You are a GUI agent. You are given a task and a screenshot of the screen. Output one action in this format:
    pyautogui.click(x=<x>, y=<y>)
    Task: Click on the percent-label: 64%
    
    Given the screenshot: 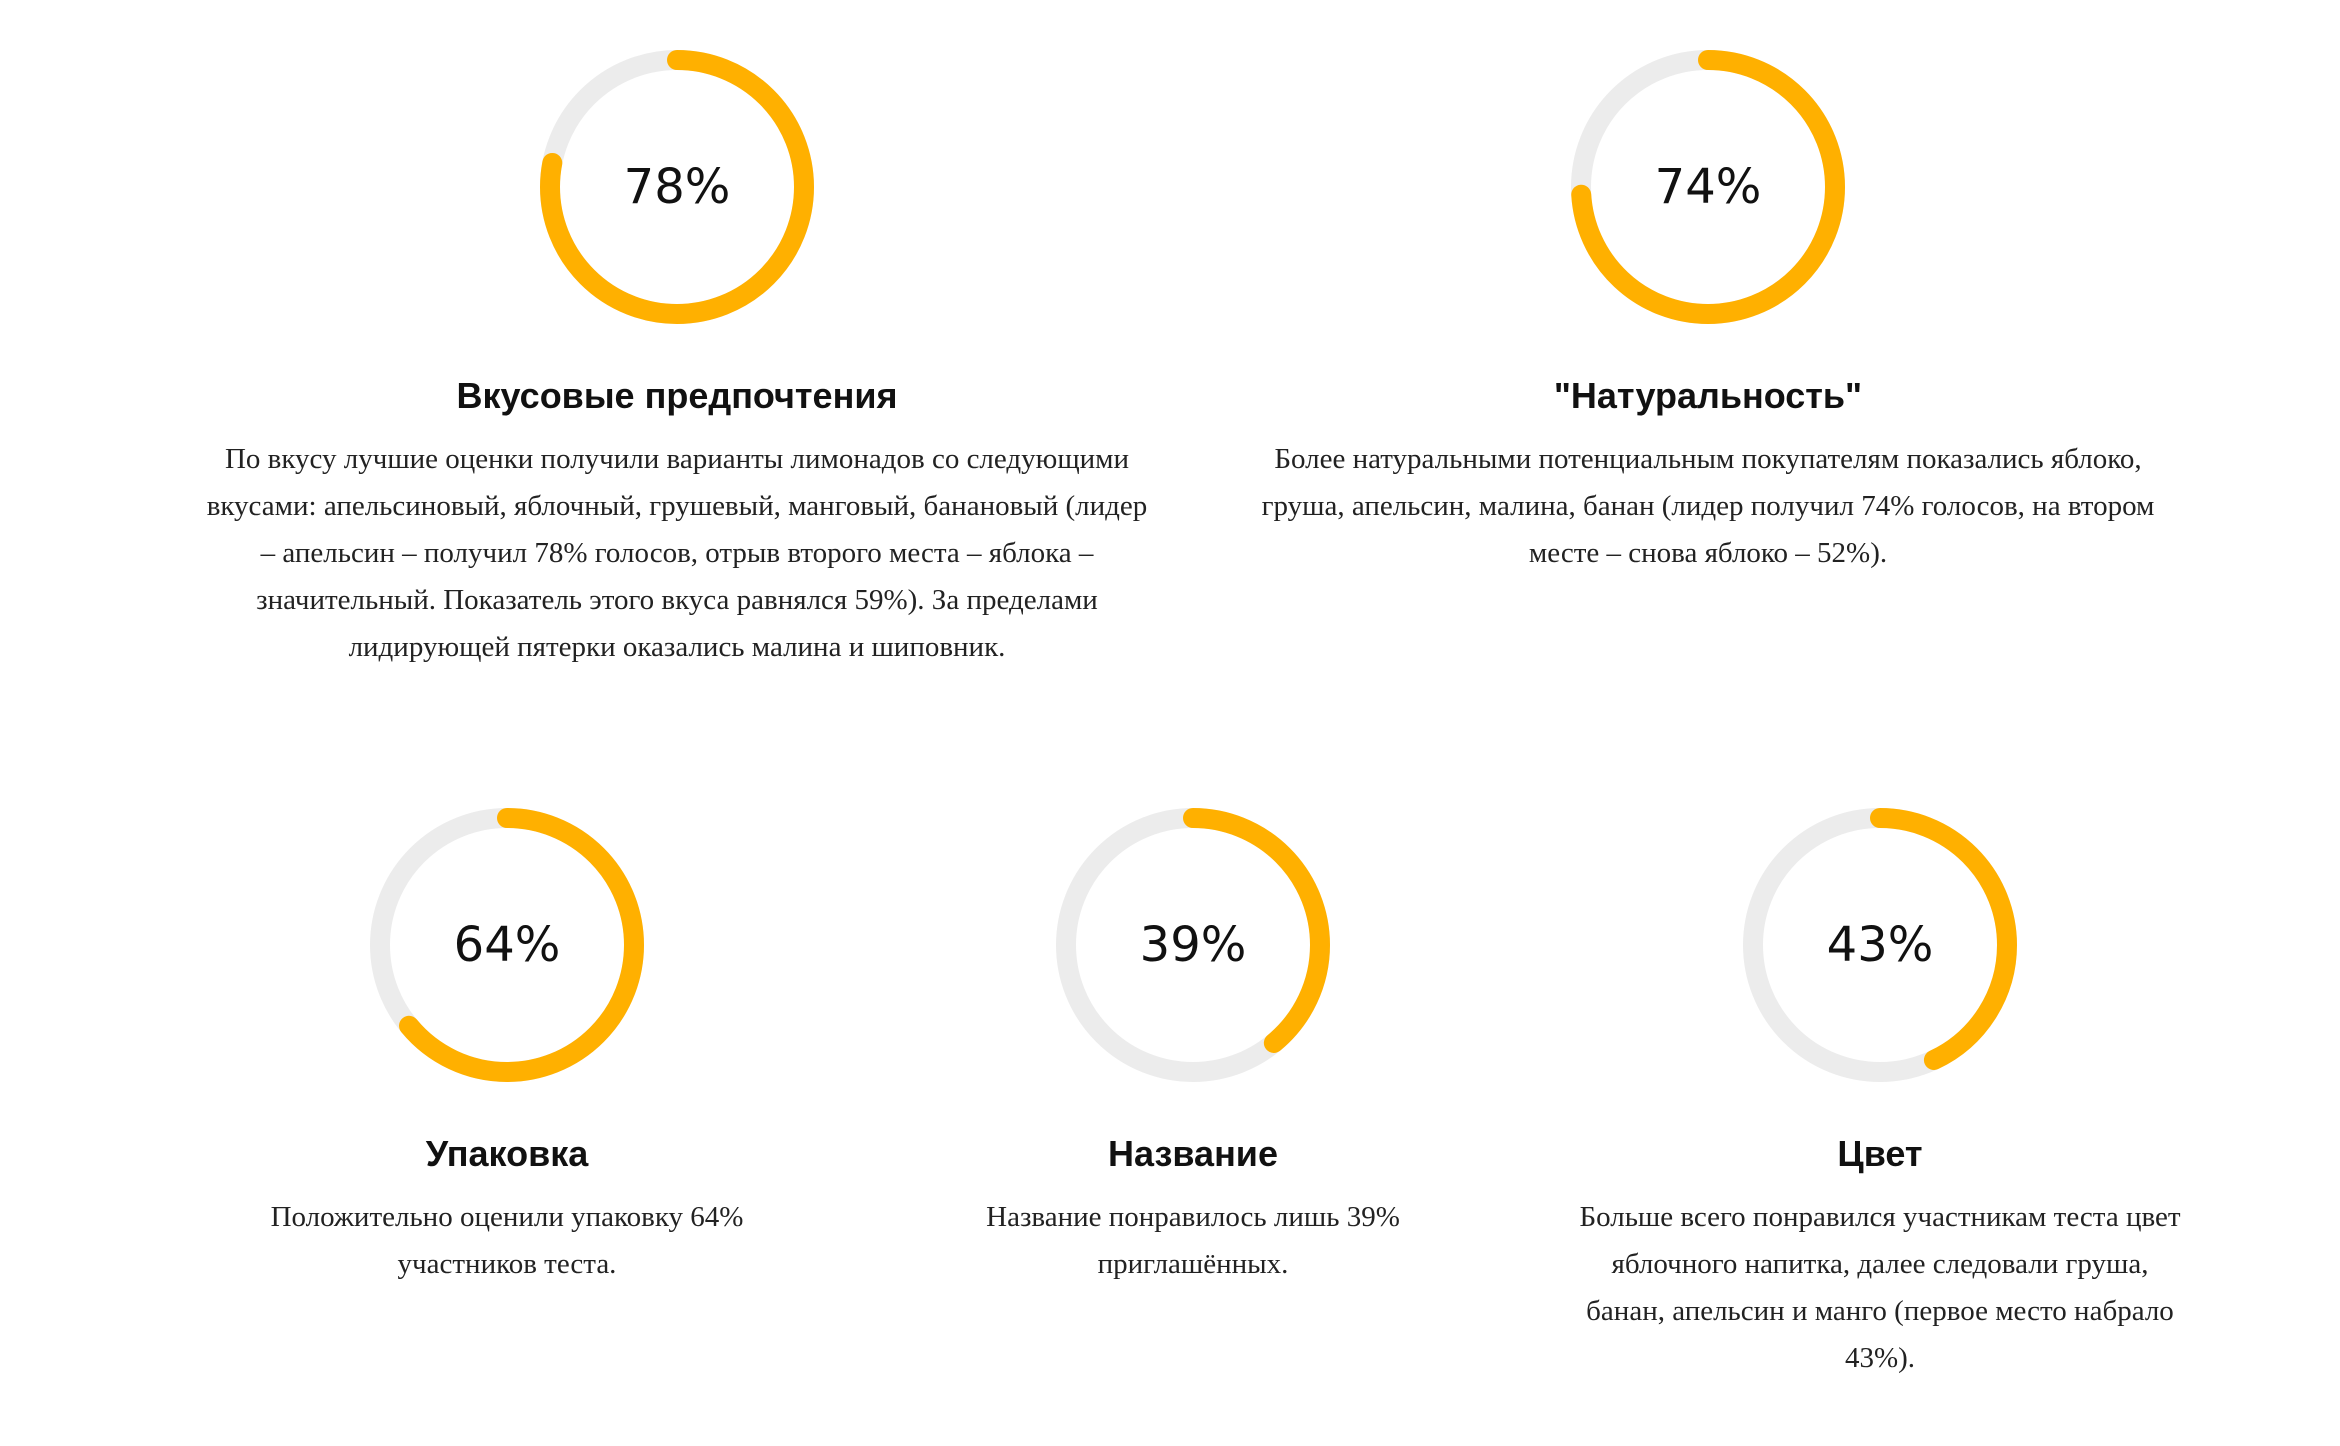 What is the action you would take?
    pyautogui.click(x=507, y=945)
    